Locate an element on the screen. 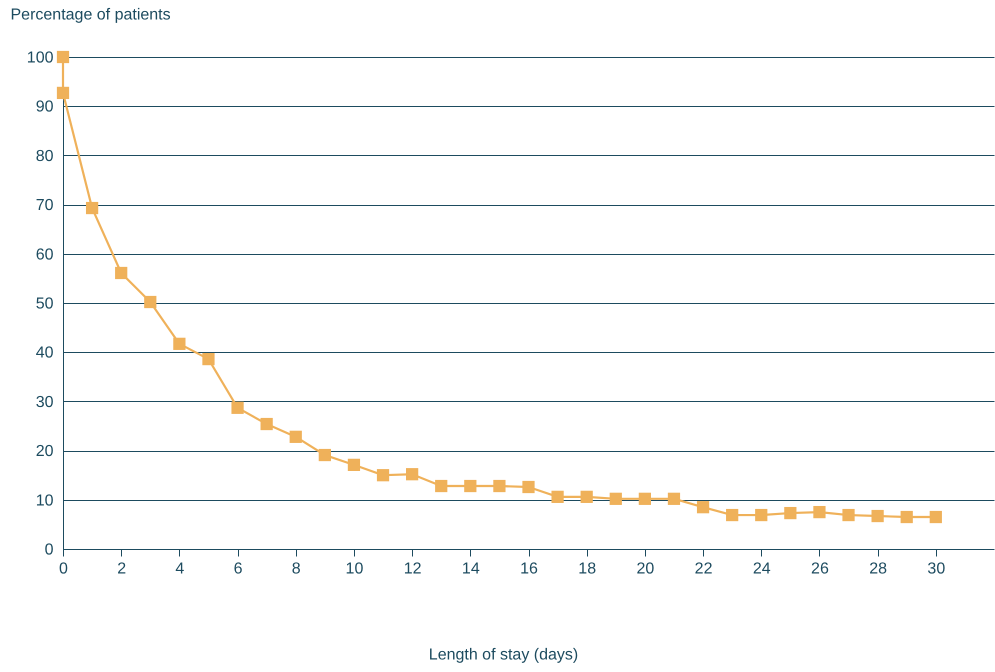 This screenshot has height=672, width=995. y-tick-label: 90 is located at coordinates (45, 107).